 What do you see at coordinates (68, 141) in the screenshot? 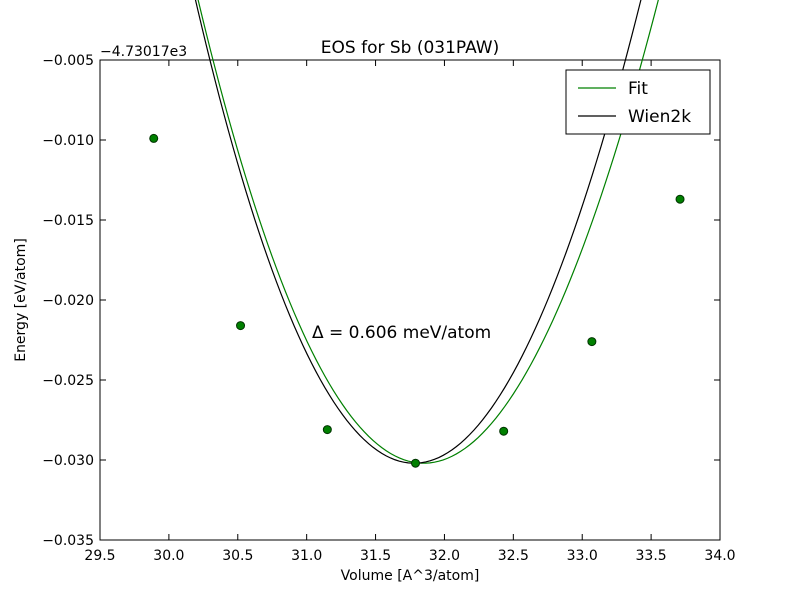
I see `y-tick-label: −0.010` at bounding box center [68, 141].